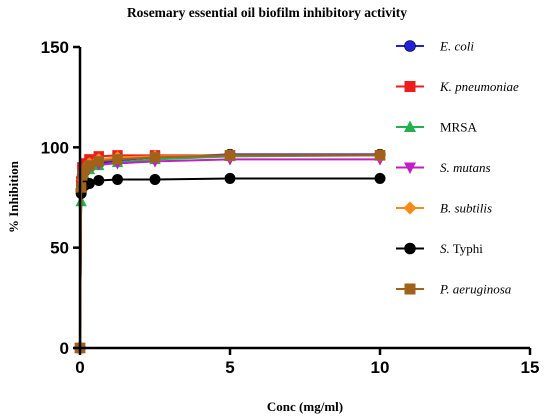 This screenshot has height=420, width=550. Describe the element at coordinates (60, 198) in the screenshot. I see `y-axis-ticks: 0 50 100 150` at that location.